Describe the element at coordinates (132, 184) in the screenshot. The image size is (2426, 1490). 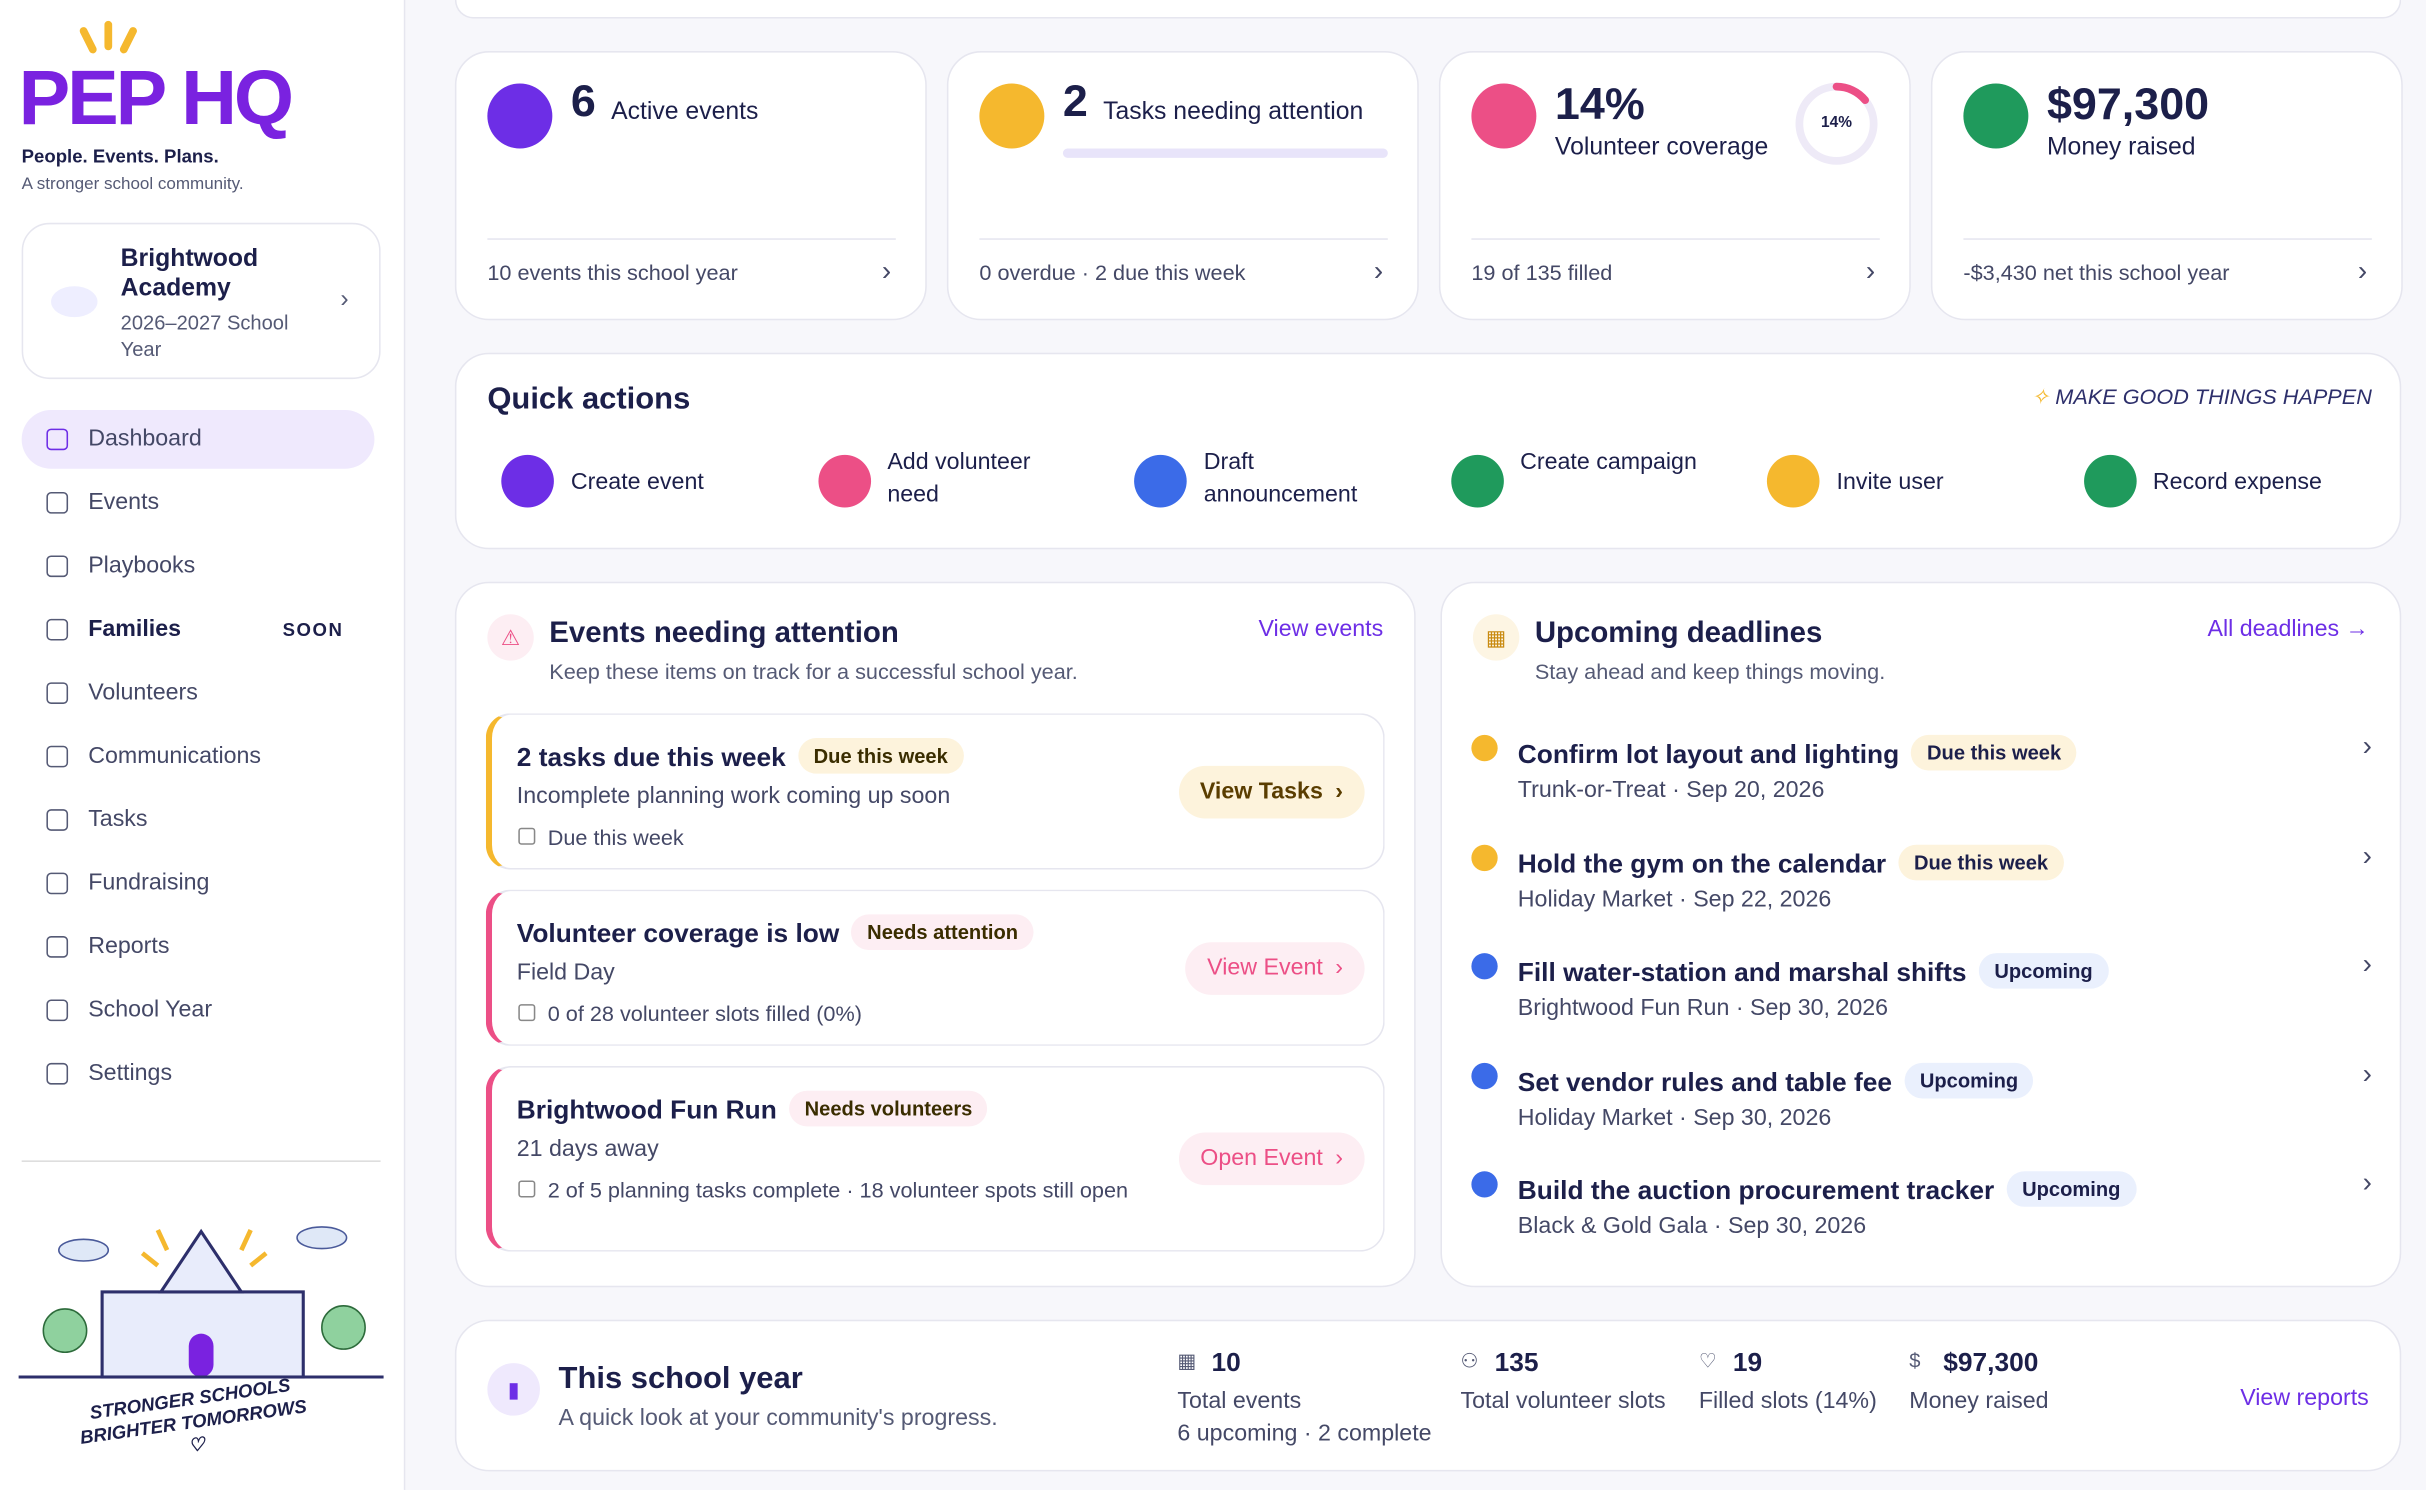
I see `subtitle: A stronger school community.` at that location.